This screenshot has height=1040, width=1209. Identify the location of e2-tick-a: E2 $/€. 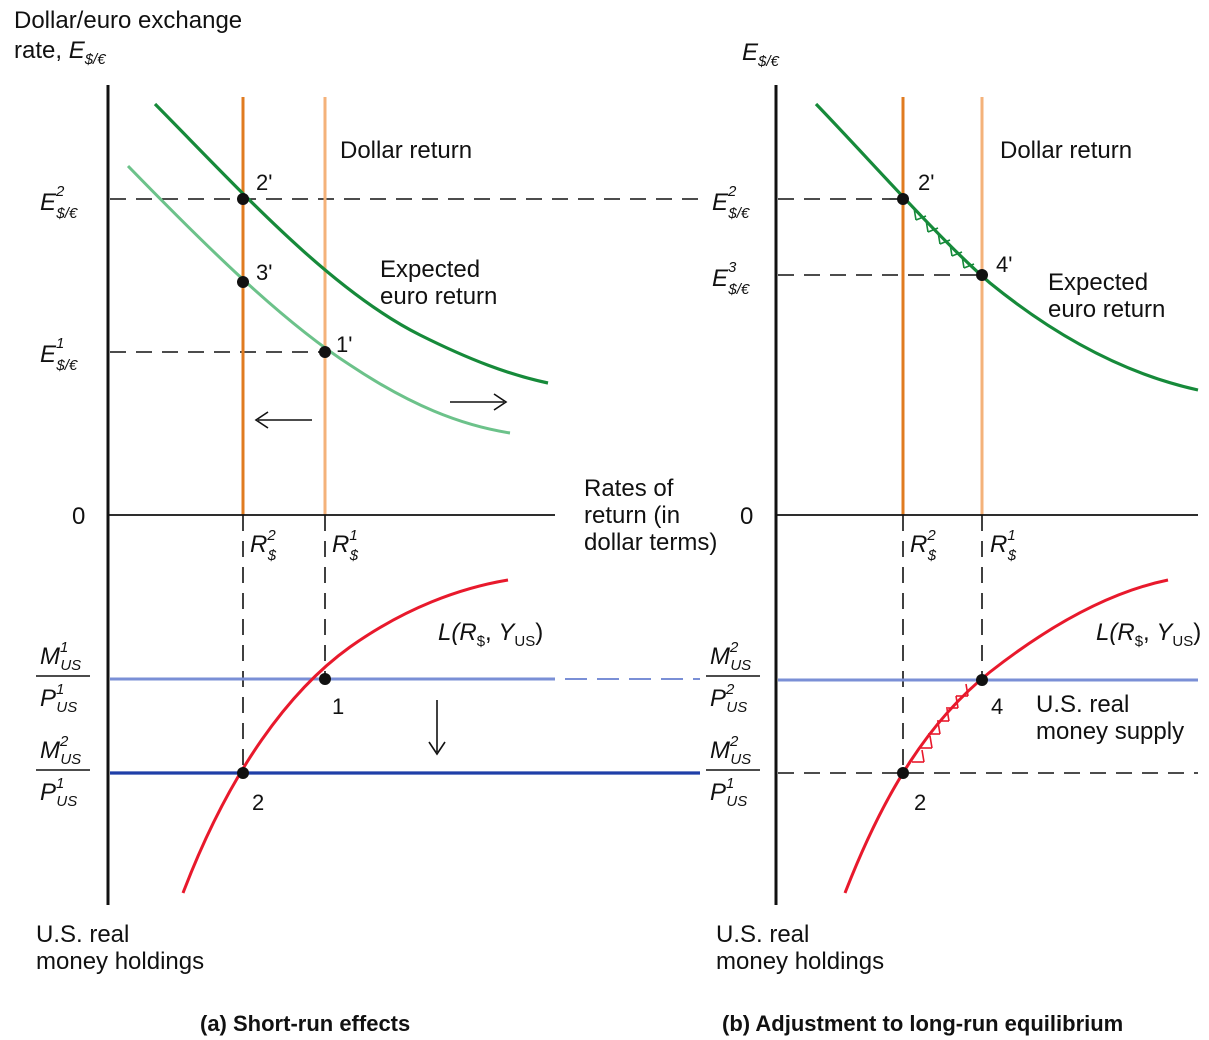
(59, 202).